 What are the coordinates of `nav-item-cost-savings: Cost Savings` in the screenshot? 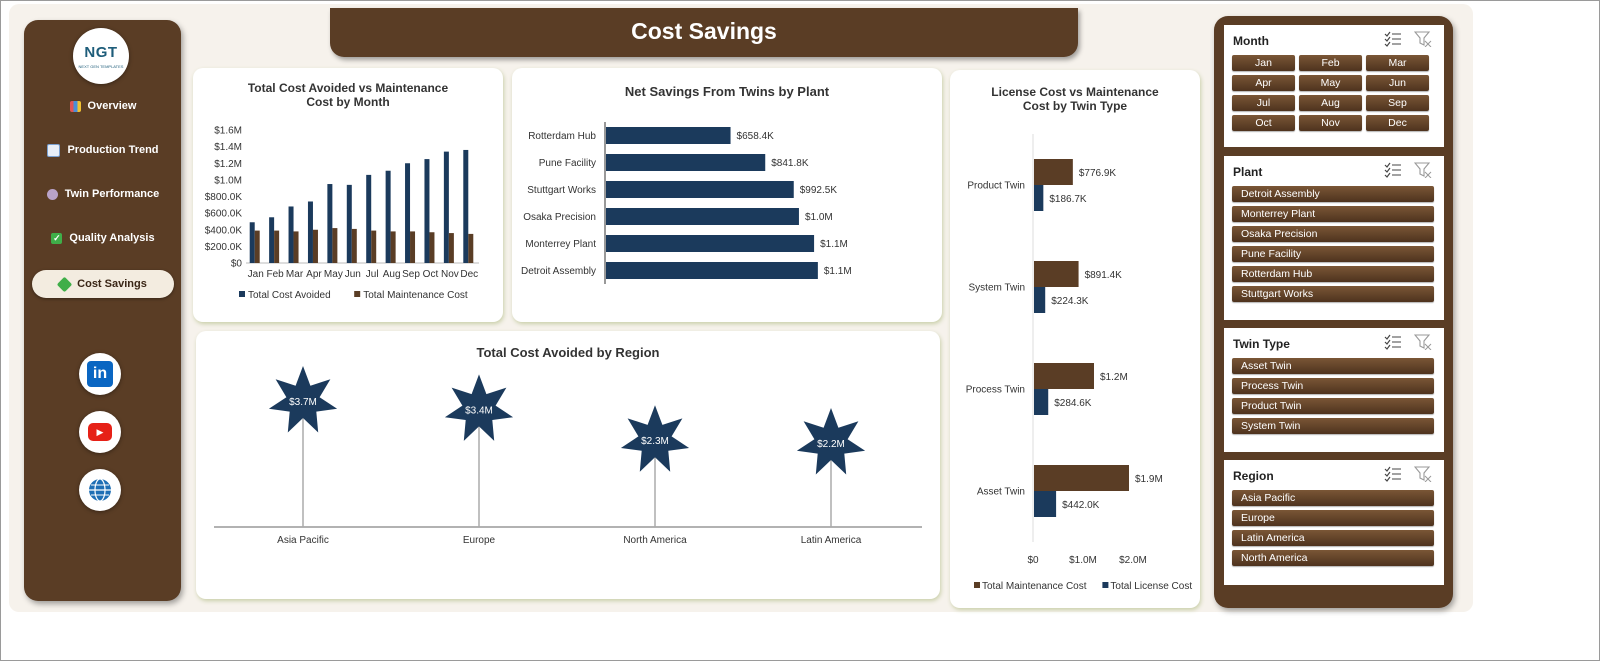 It's located at (103, 284).